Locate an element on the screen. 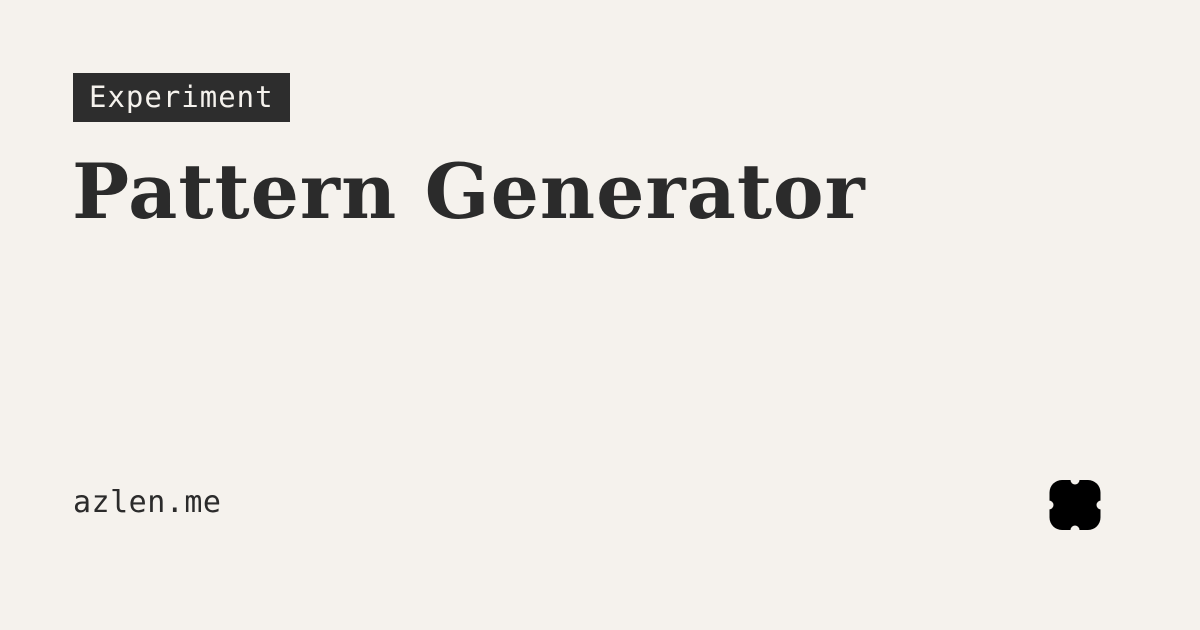  site-domain: azlen.me is located at coordinates (147, 502).